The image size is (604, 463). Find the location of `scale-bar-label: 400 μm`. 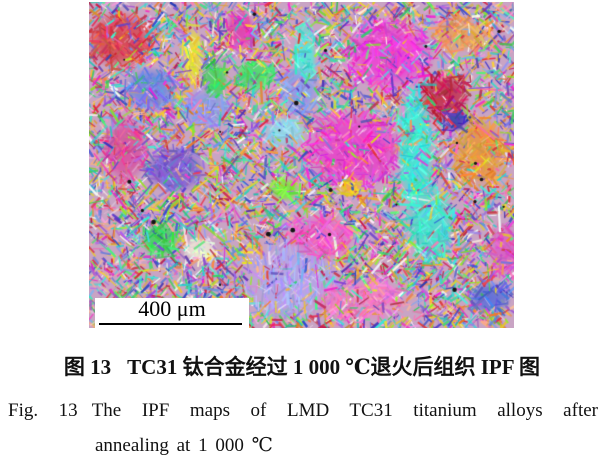

scale-bar-label: 400 μm is located at coordinates (172, 308).